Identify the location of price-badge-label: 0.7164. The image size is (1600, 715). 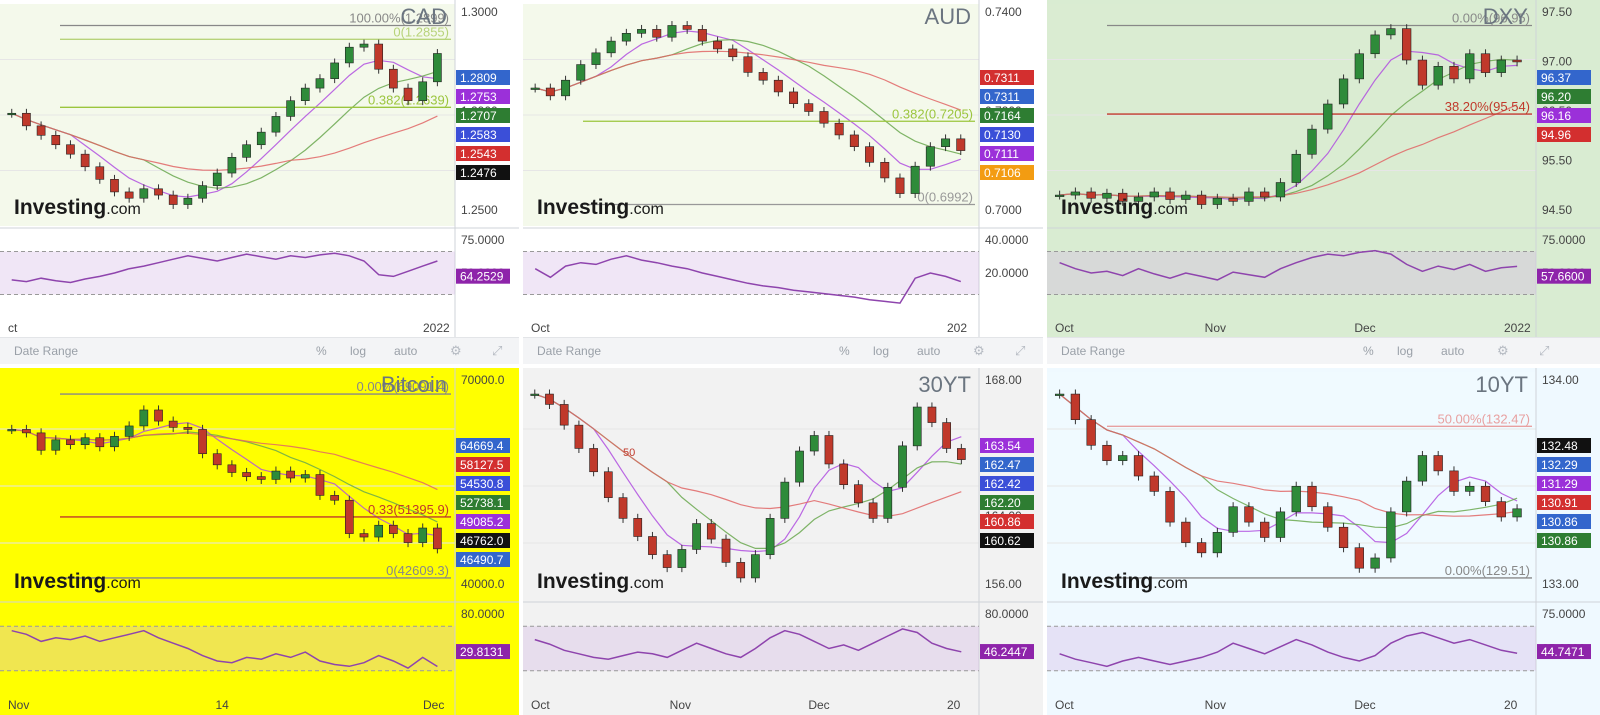
(1002, 116).